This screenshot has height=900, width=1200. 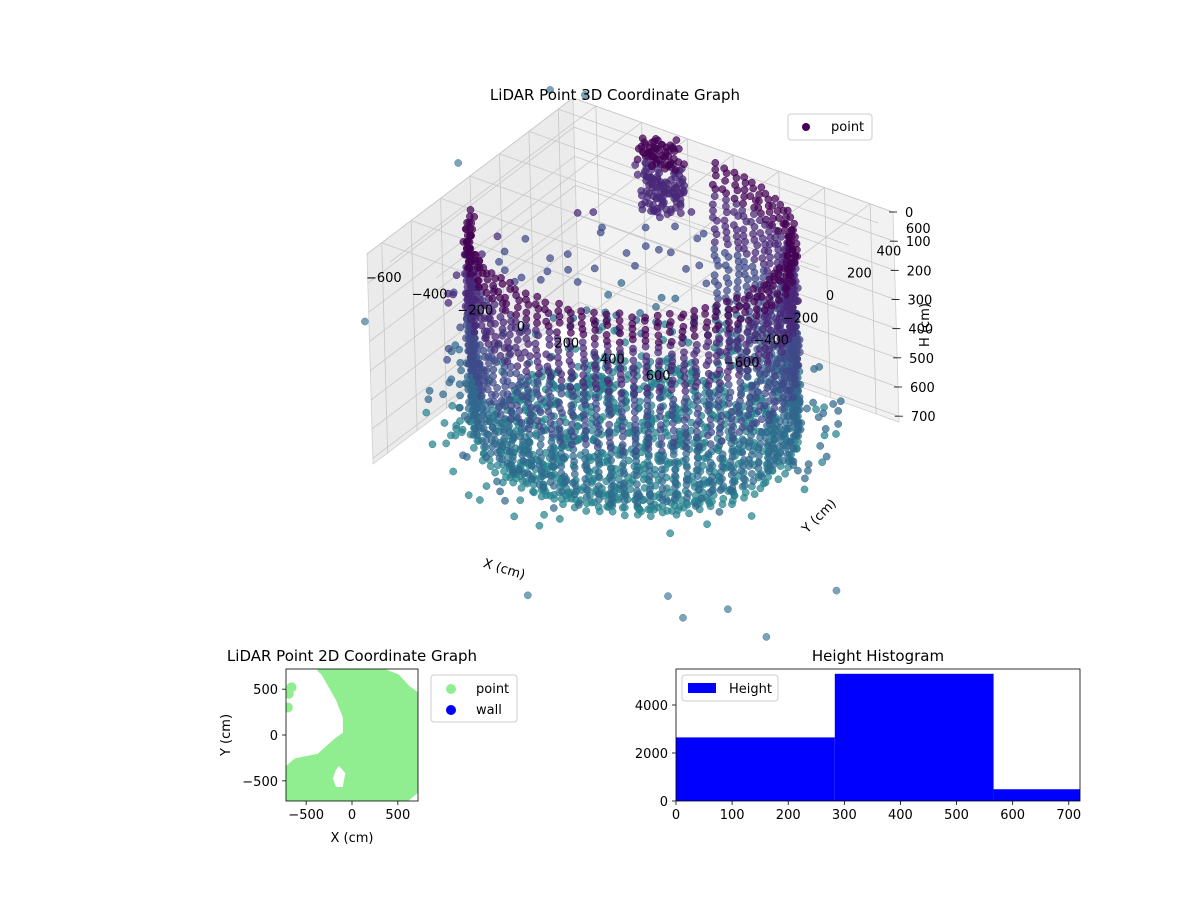 What do you see at coordinates (755, 769) in the screenshot?
I see `histogram-bar` at bounding box center [755, 769].